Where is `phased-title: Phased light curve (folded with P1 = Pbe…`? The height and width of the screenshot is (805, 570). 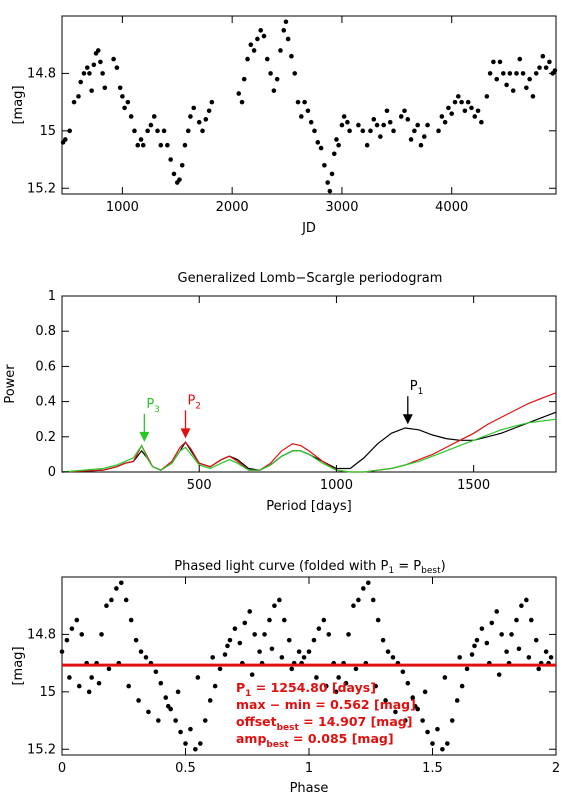 phased-title: Phased light curve (folded with P1 = Pbe… is located at coordinates (309, 567).